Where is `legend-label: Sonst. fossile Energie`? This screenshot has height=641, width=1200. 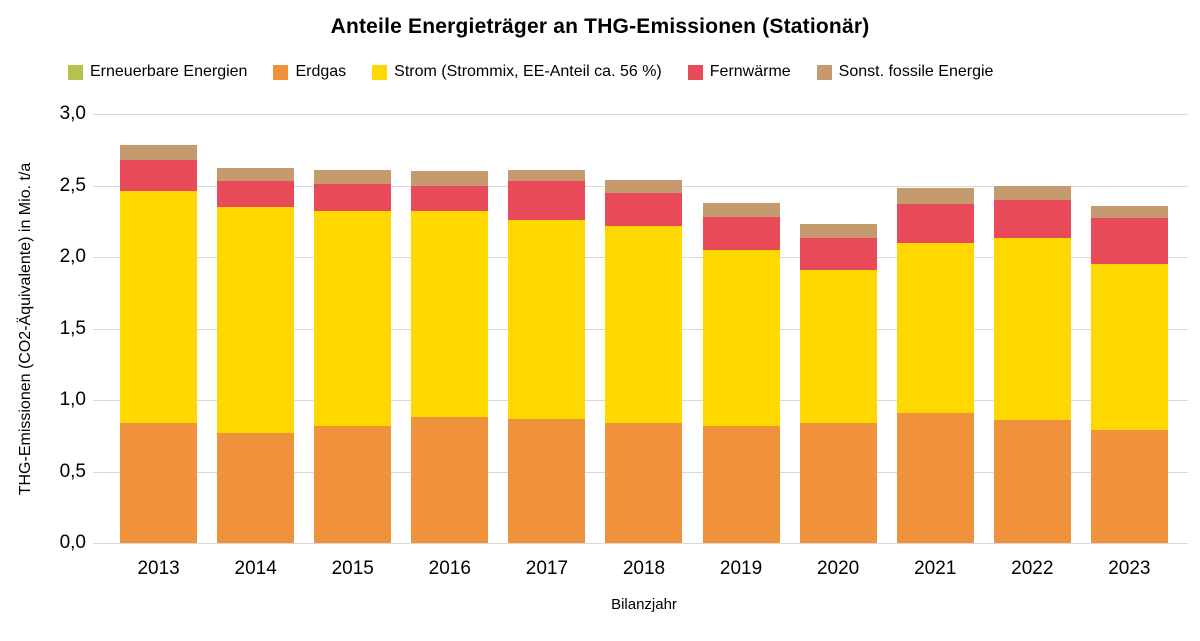
legend-label: Sonst. fossile Energie is located at coordinates (916, 71).